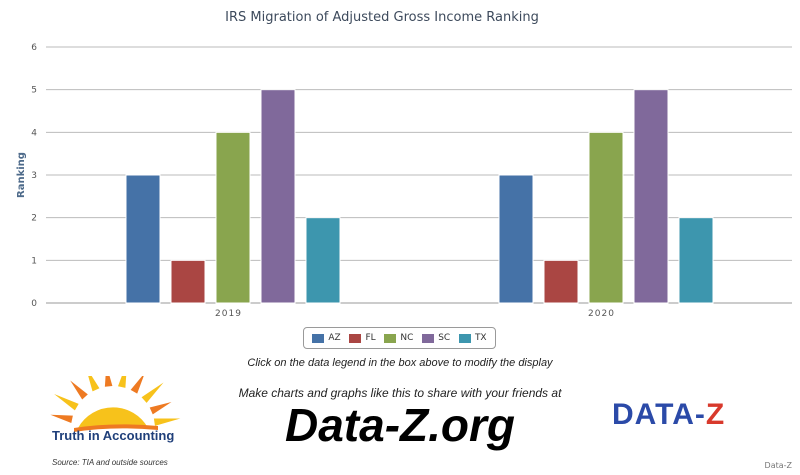 The image size is (800, 475). Describe the element at coordinates (334, 338) in the screenshot. I see `legend-label: AZ` at that location.